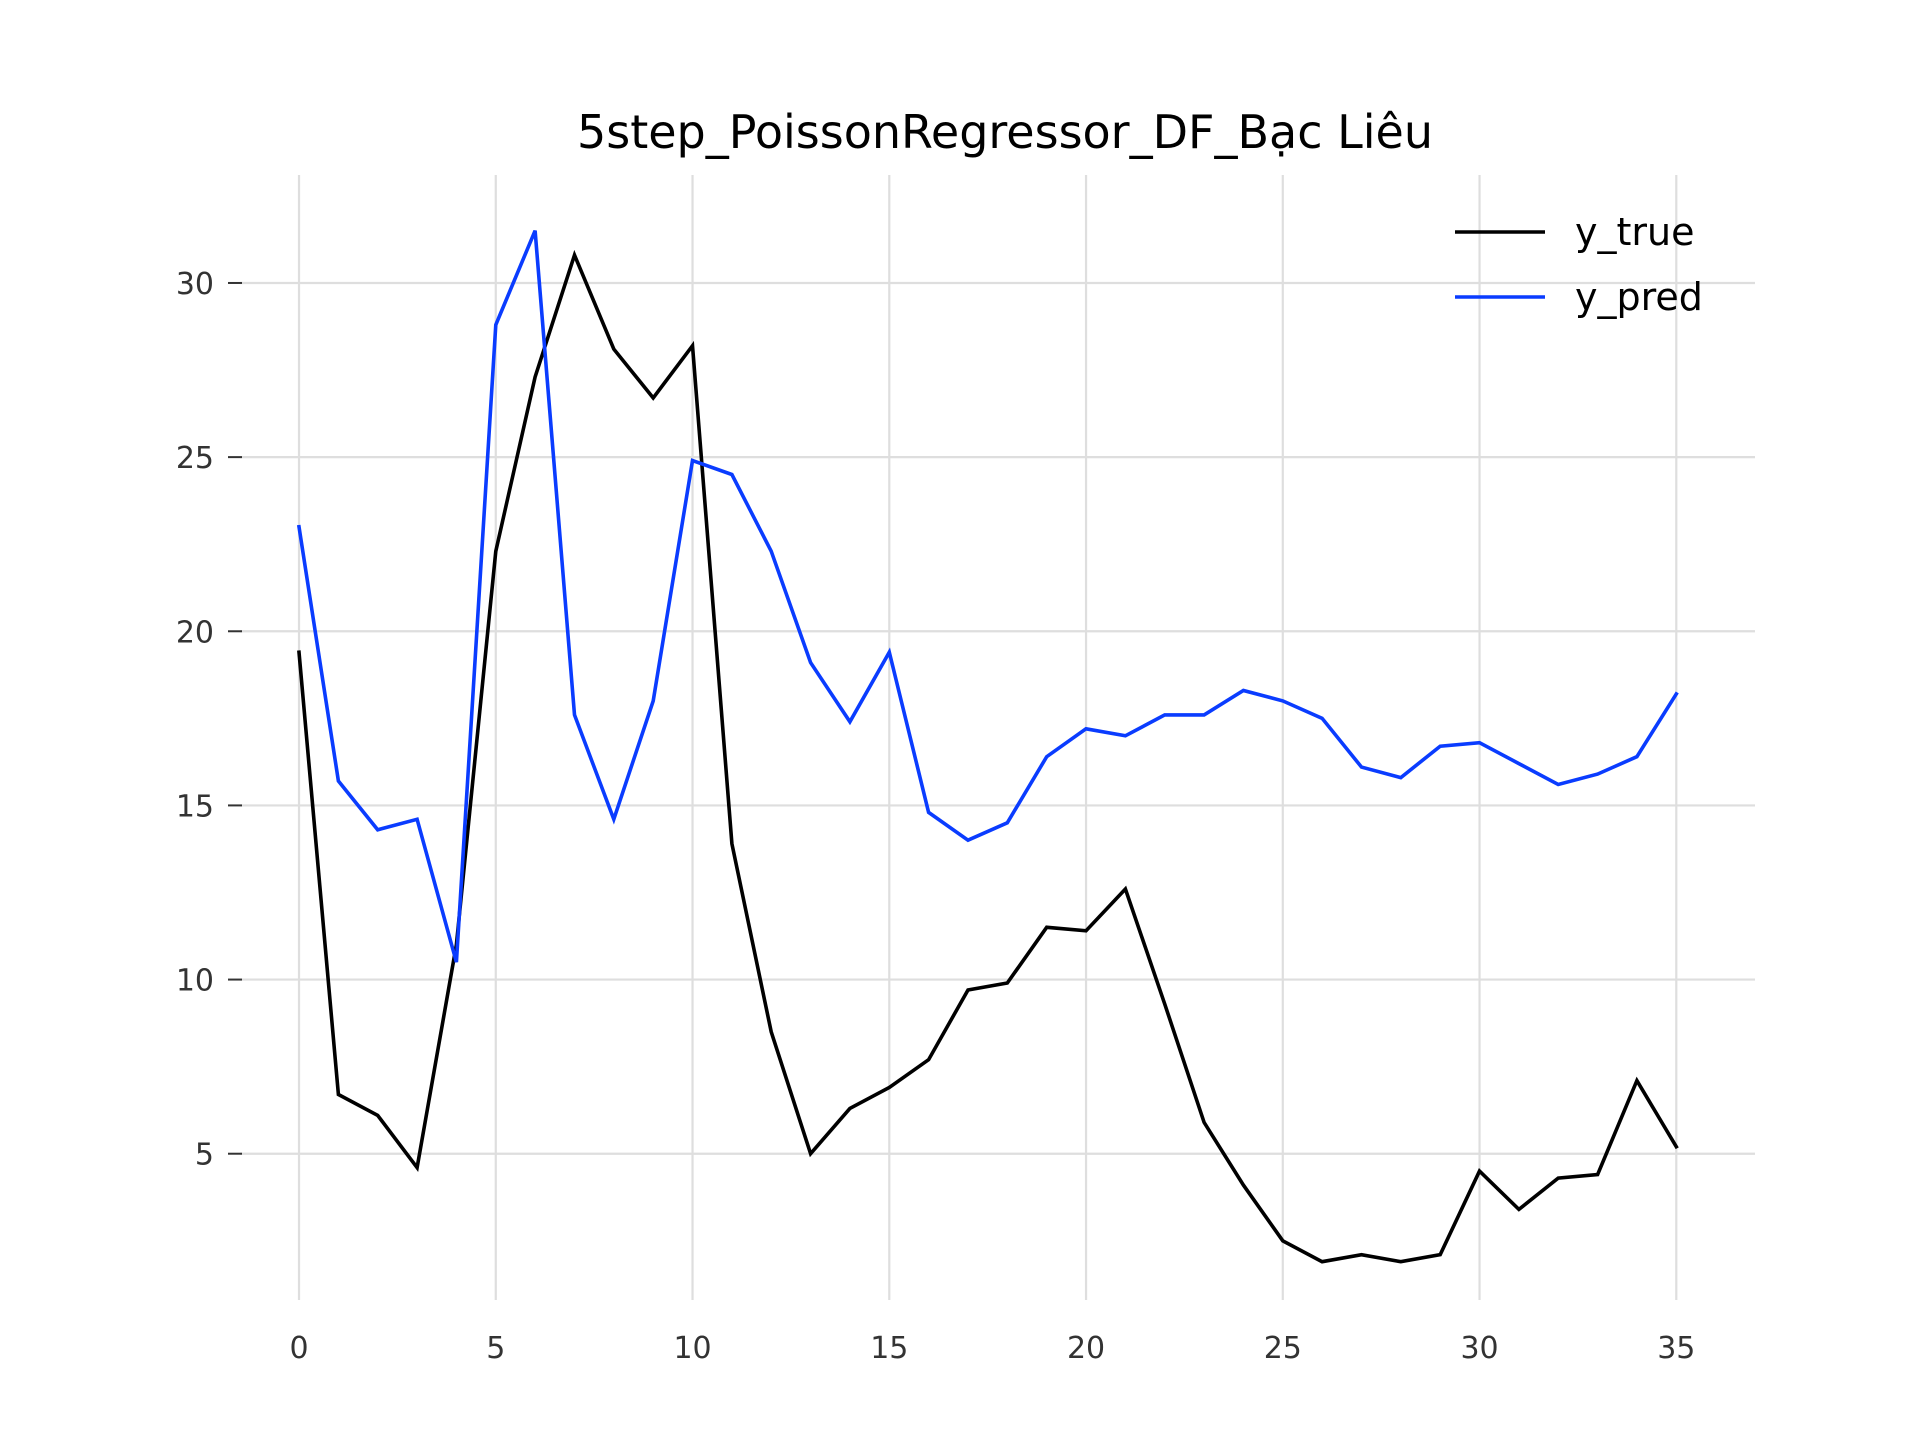 This screenshot has height=1444, width=1920. What do you see at coordinates (298, 1348) in the screenshot?
I see `x-tick-label: 0` at bounding box center [298, 1348].